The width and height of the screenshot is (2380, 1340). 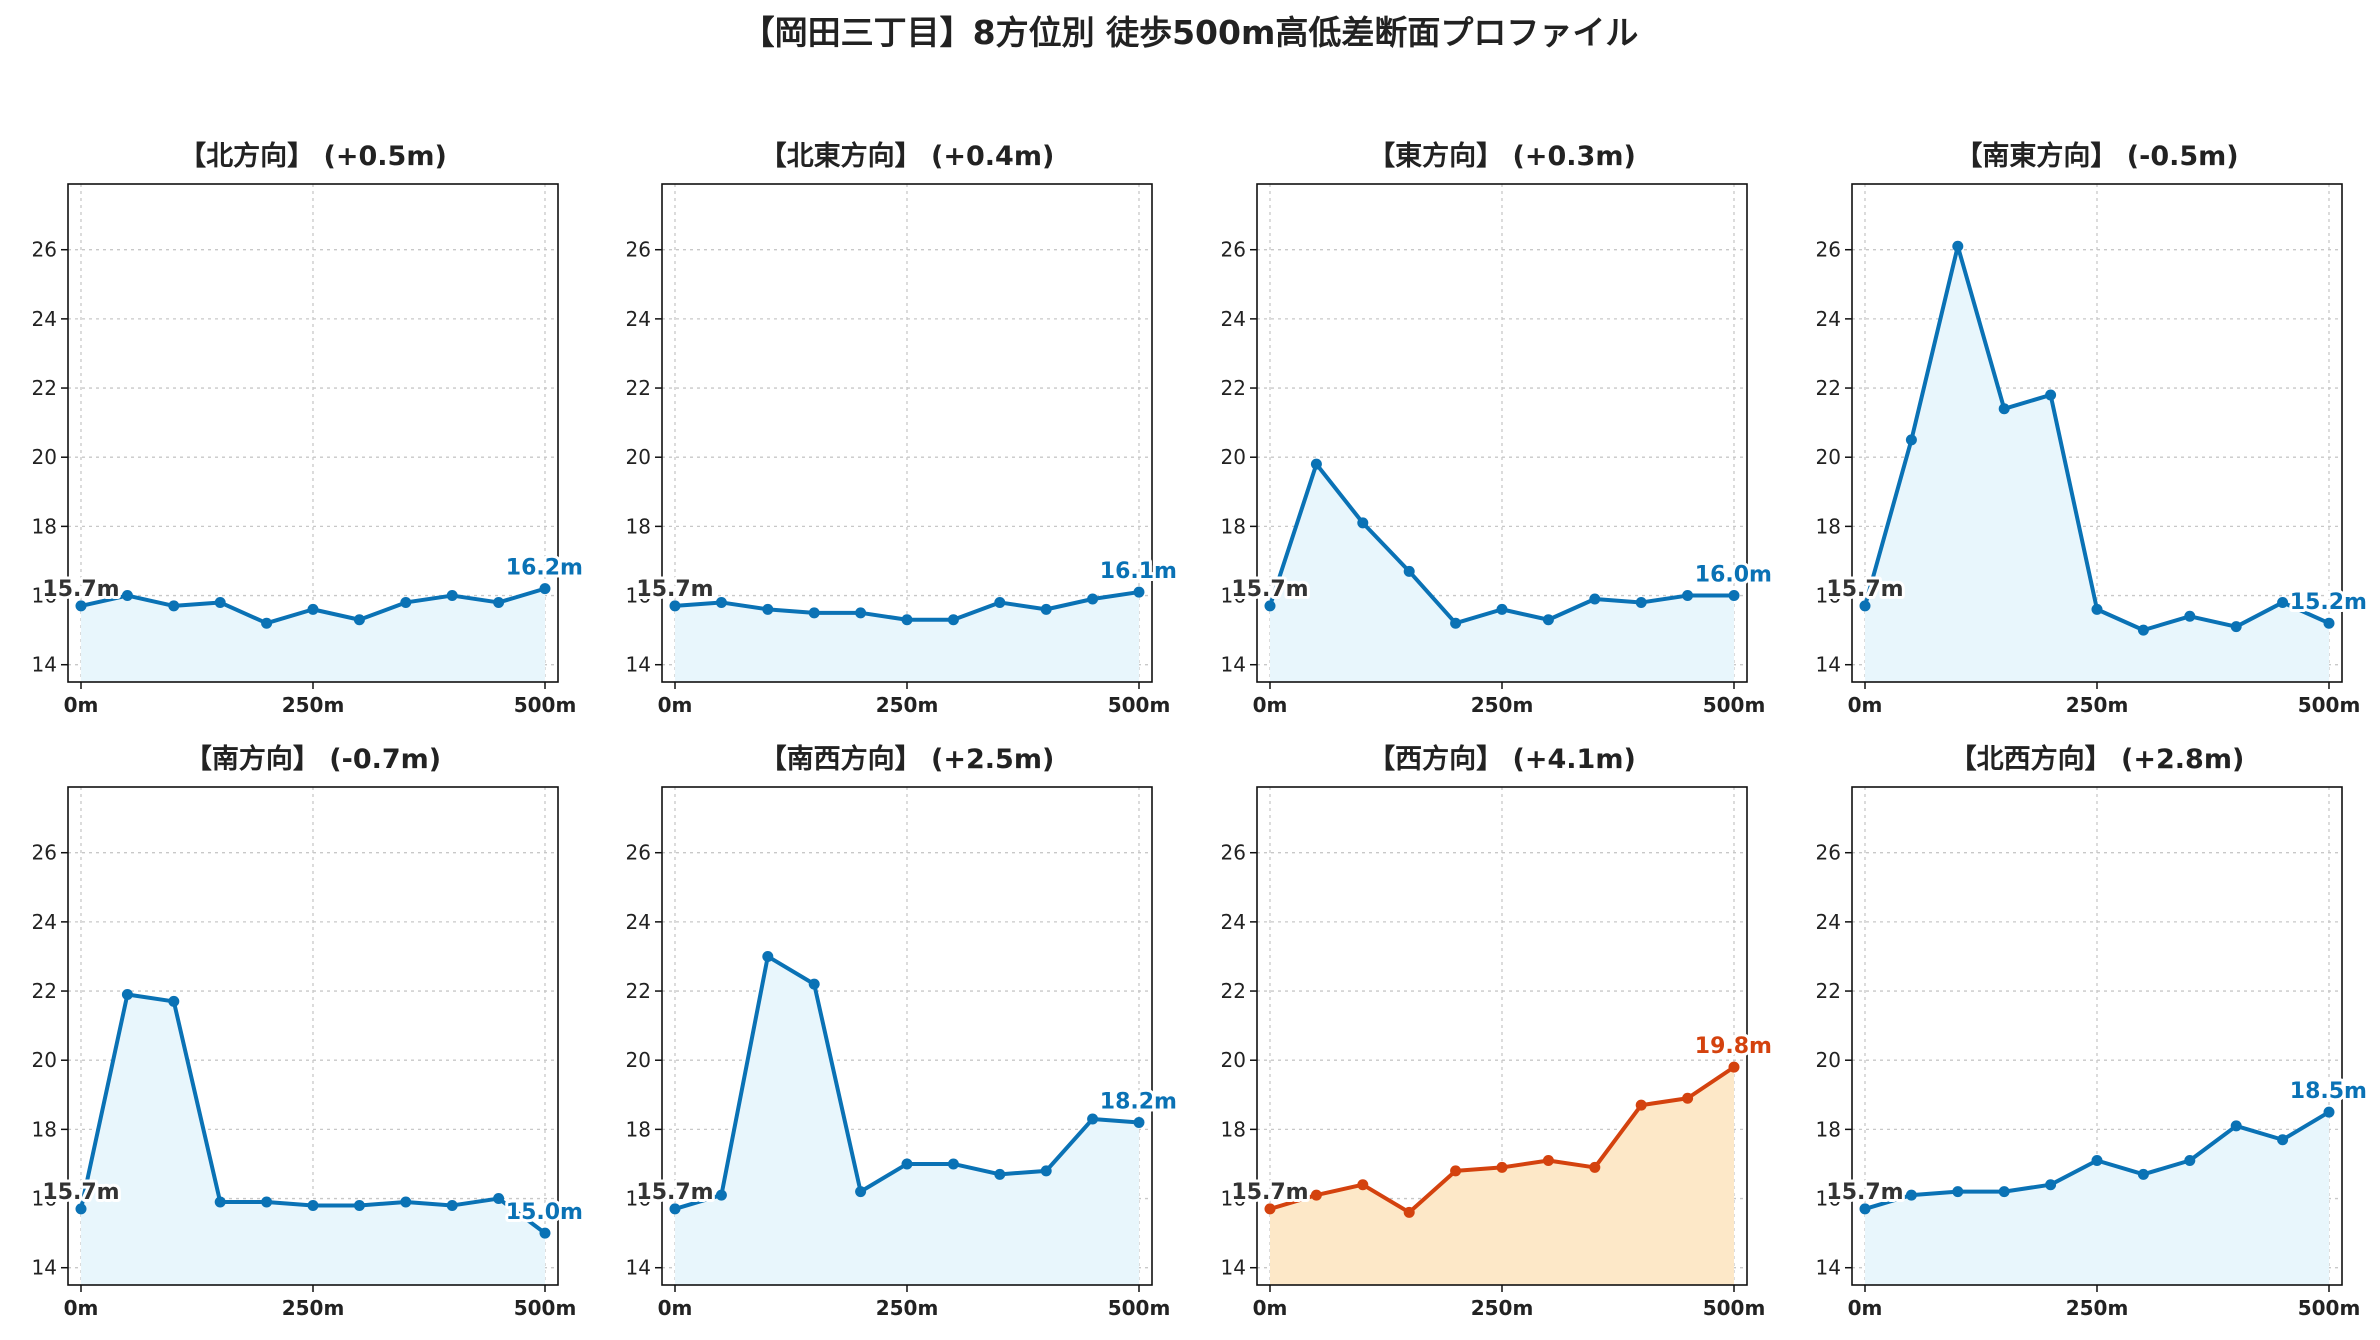 What do you see at coordinates (81, 1308) in the screenshot?
I see `panel-5-xtick-label: 0m` at bounding box center [81, 1308].